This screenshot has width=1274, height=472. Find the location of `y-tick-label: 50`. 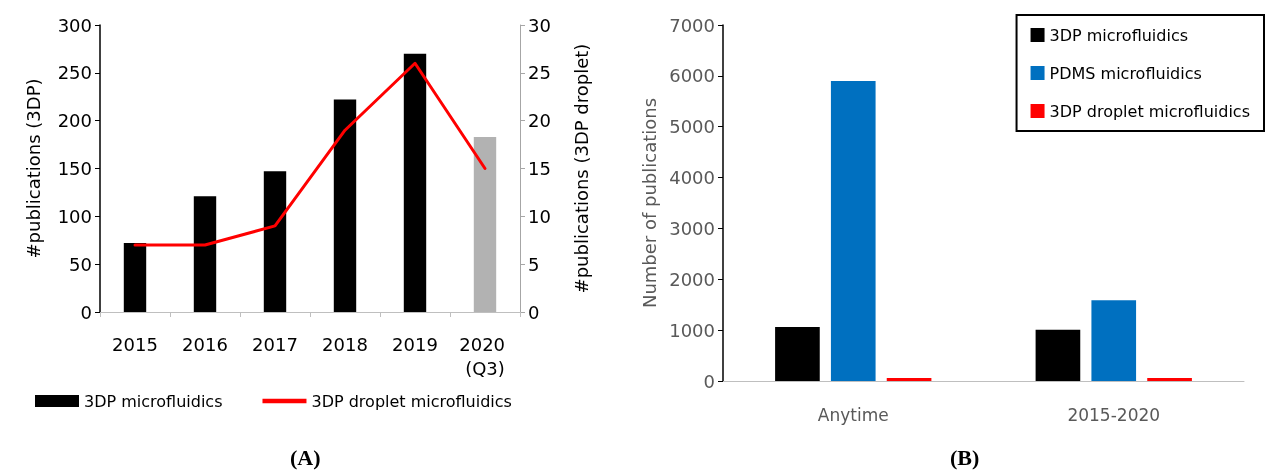

y-tick-label: 50 is located at coordinates (80, 264).